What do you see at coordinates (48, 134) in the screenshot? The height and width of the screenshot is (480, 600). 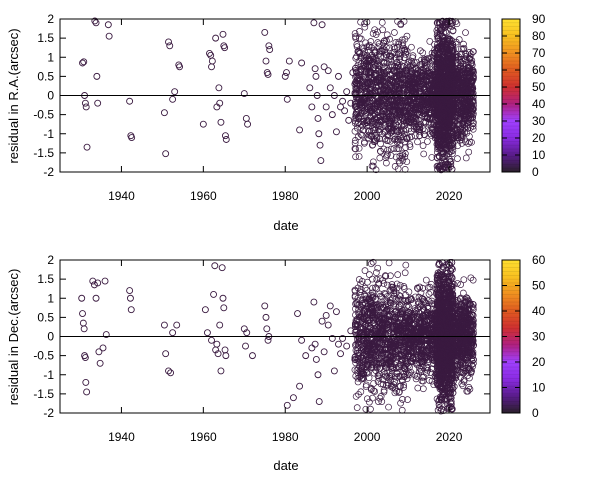 I see `ra-y-tick-label: -1` at bounding box center [48, 134].